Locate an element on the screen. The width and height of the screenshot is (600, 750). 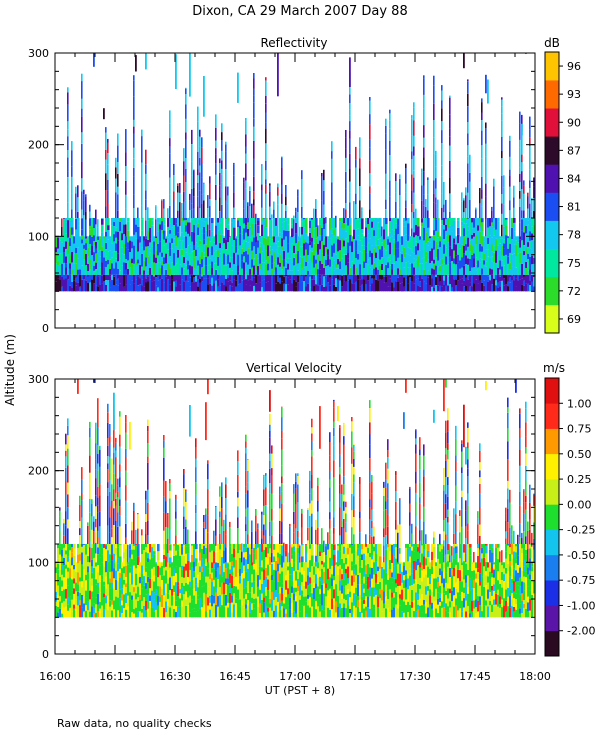
x-tick-label: 17:45 is located at coordinates (475, 676).